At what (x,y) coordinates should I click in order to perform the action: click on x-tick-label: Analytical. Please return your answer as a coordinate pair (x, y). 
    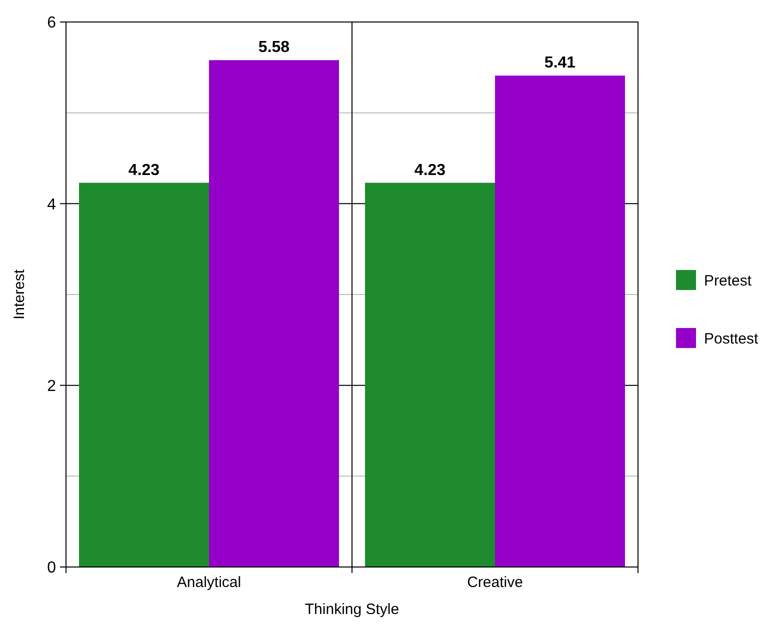
    Looking at the image, I should click on (209, 582).